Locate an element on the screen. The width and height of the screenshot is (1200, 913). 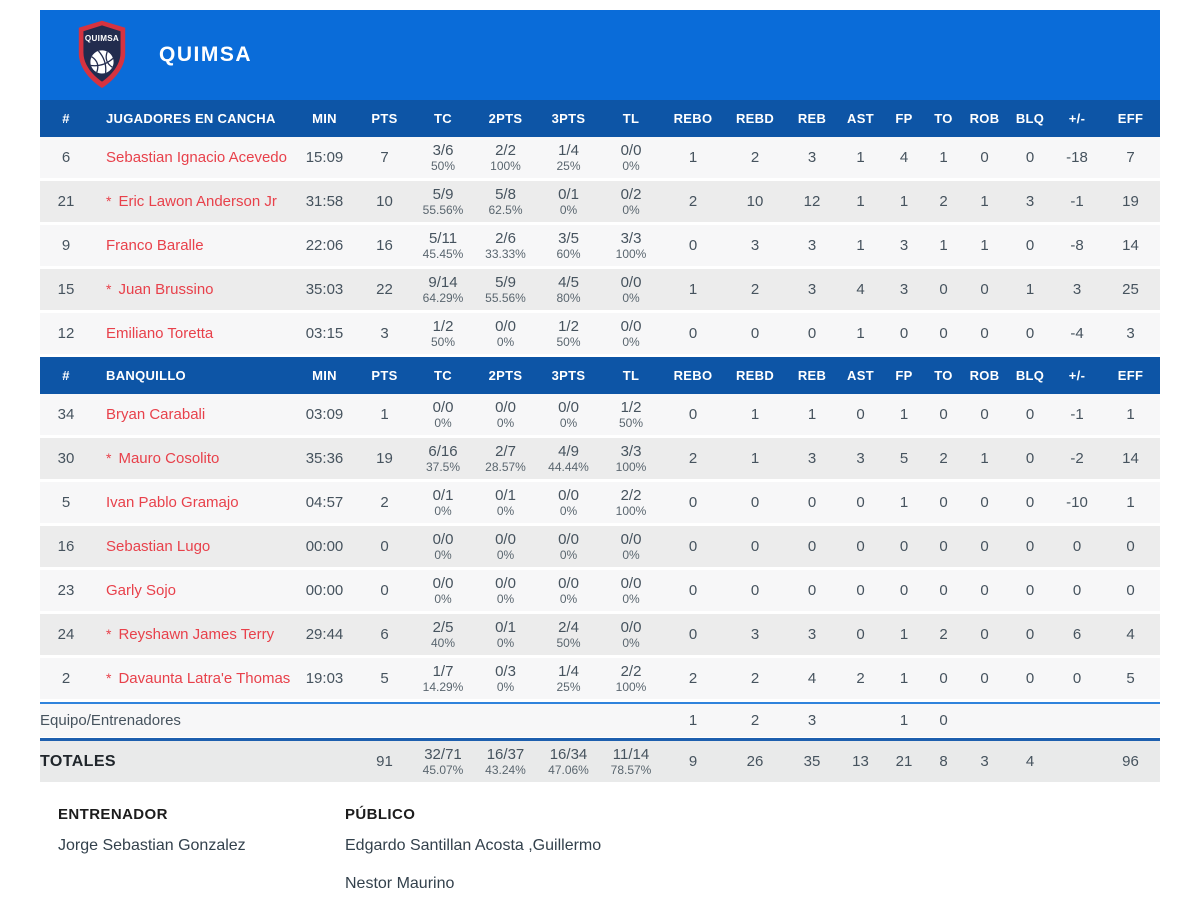
col-header-eff: EFF is located at coordinates (1130, 375).